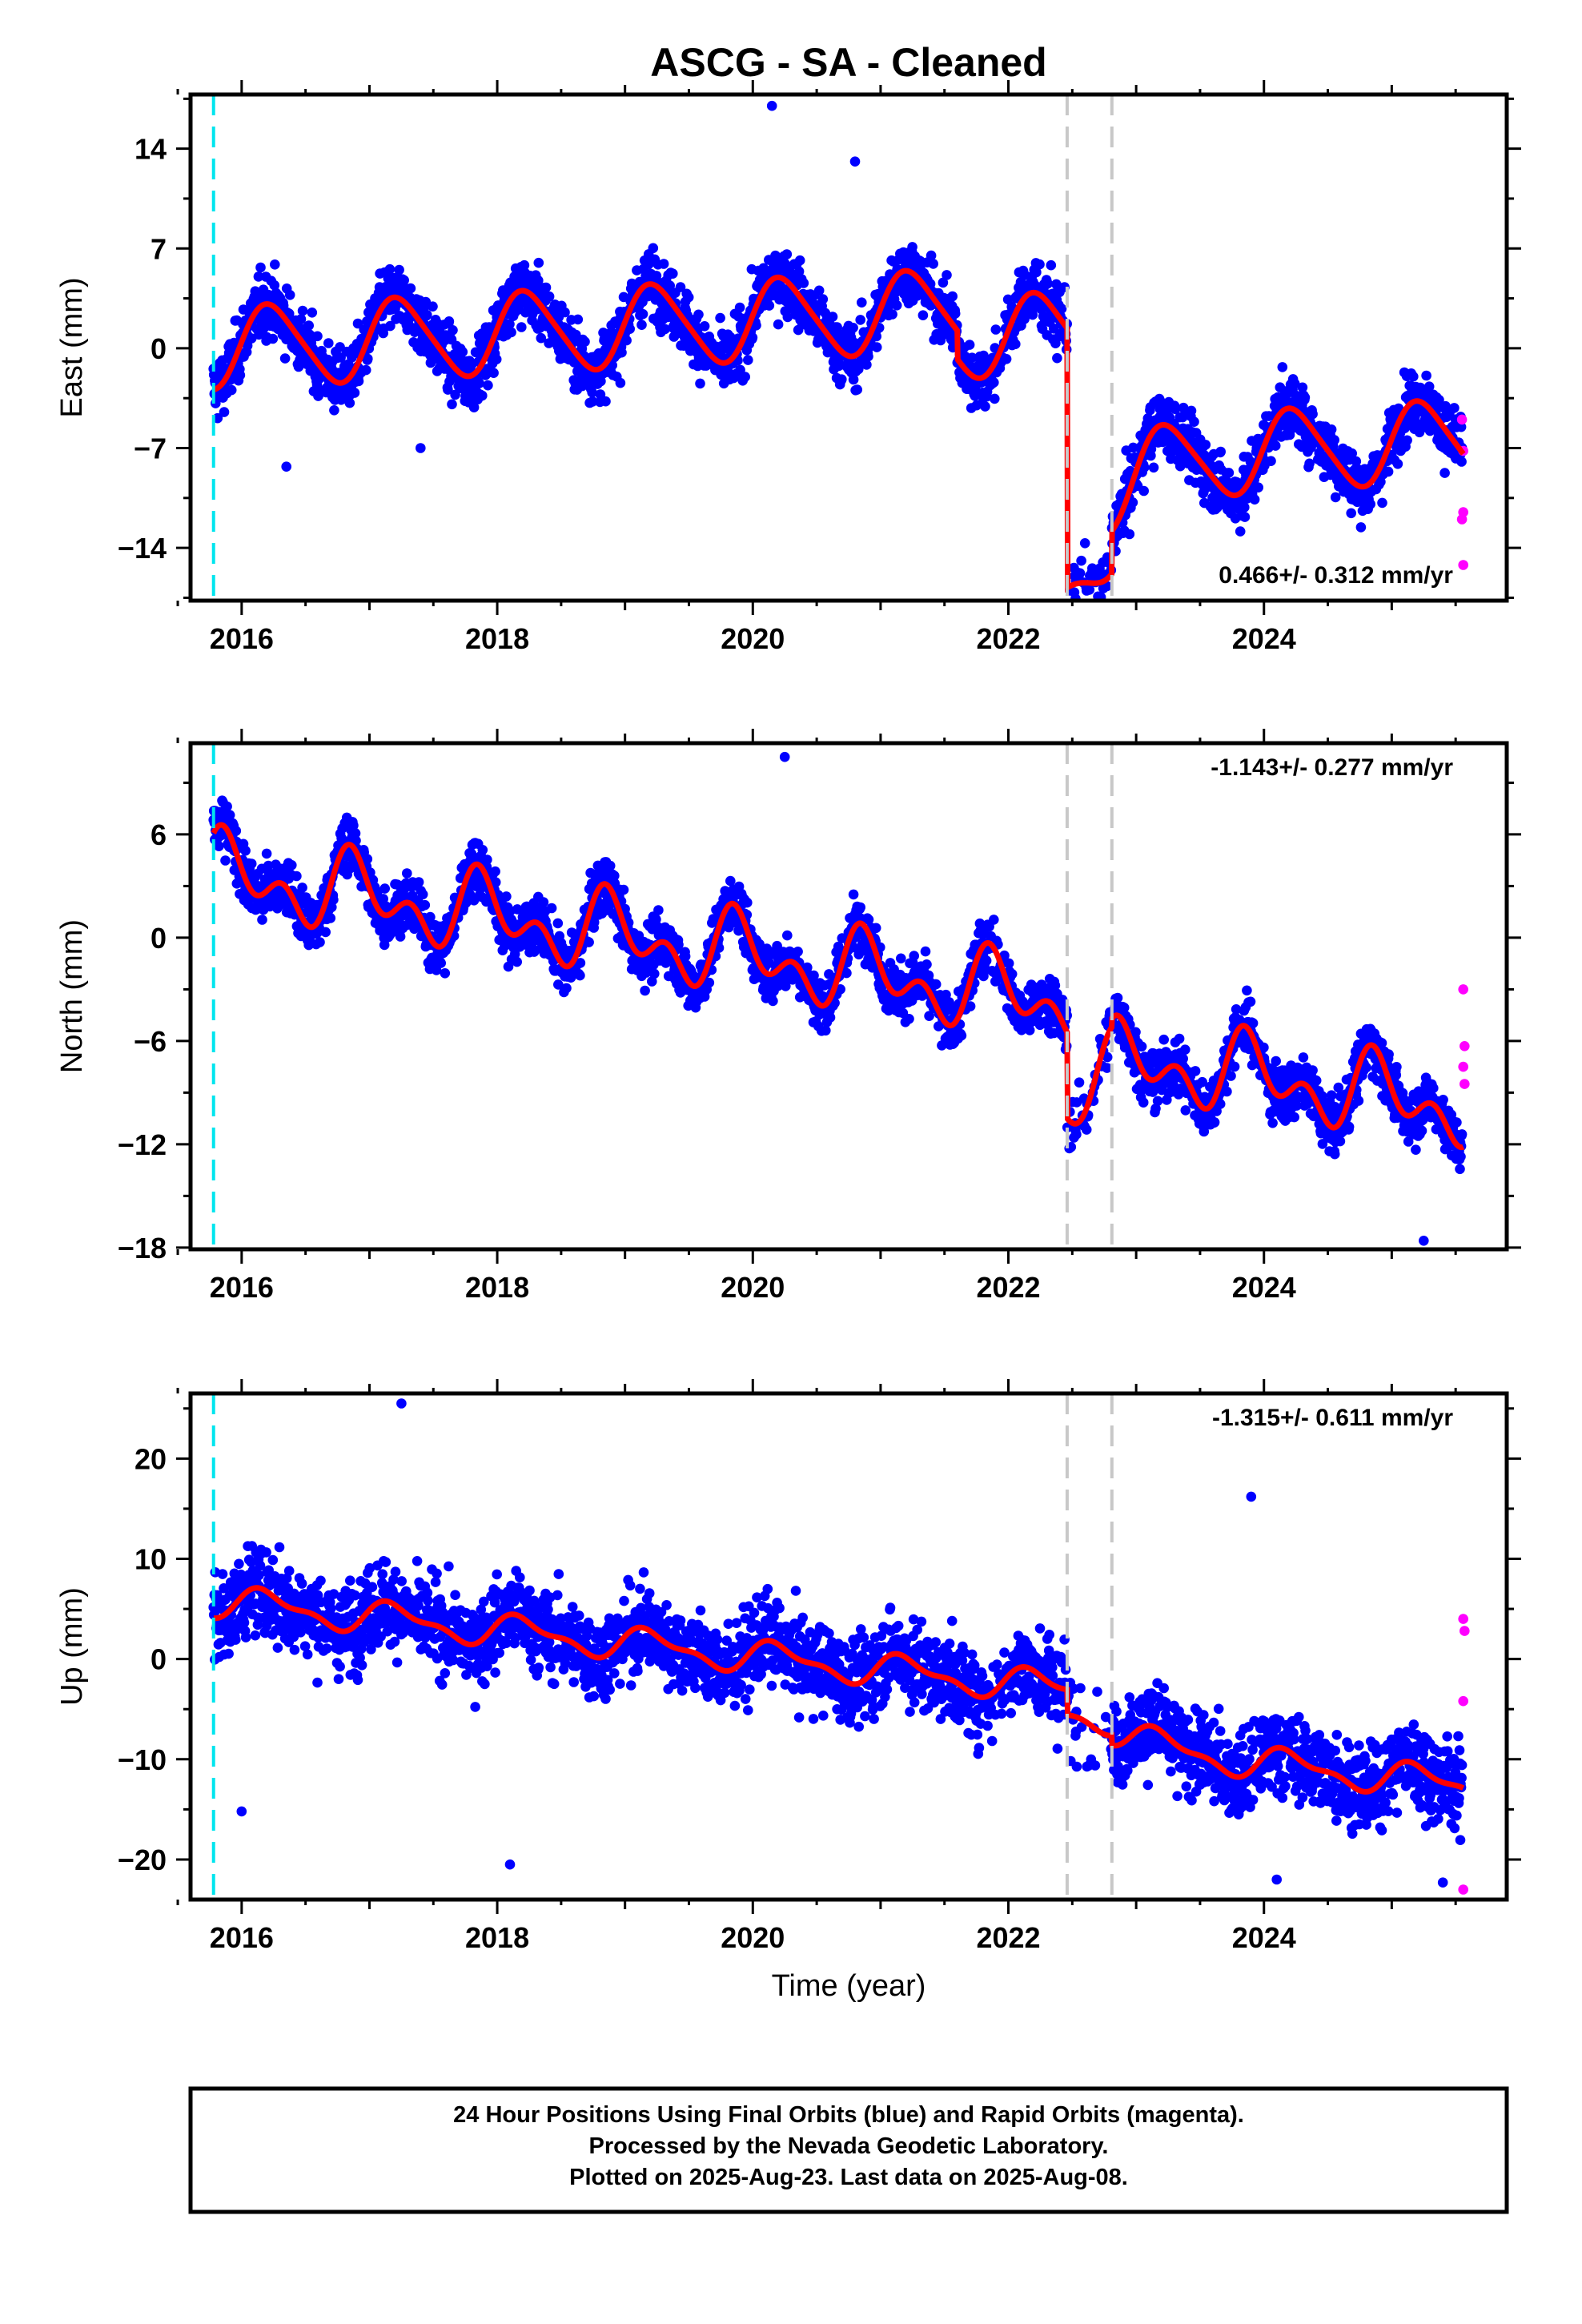  What do you see at coordinates (142, 548) in the screenshot?
I see `y-tick-label: −14` at bounding box center [142, 548].